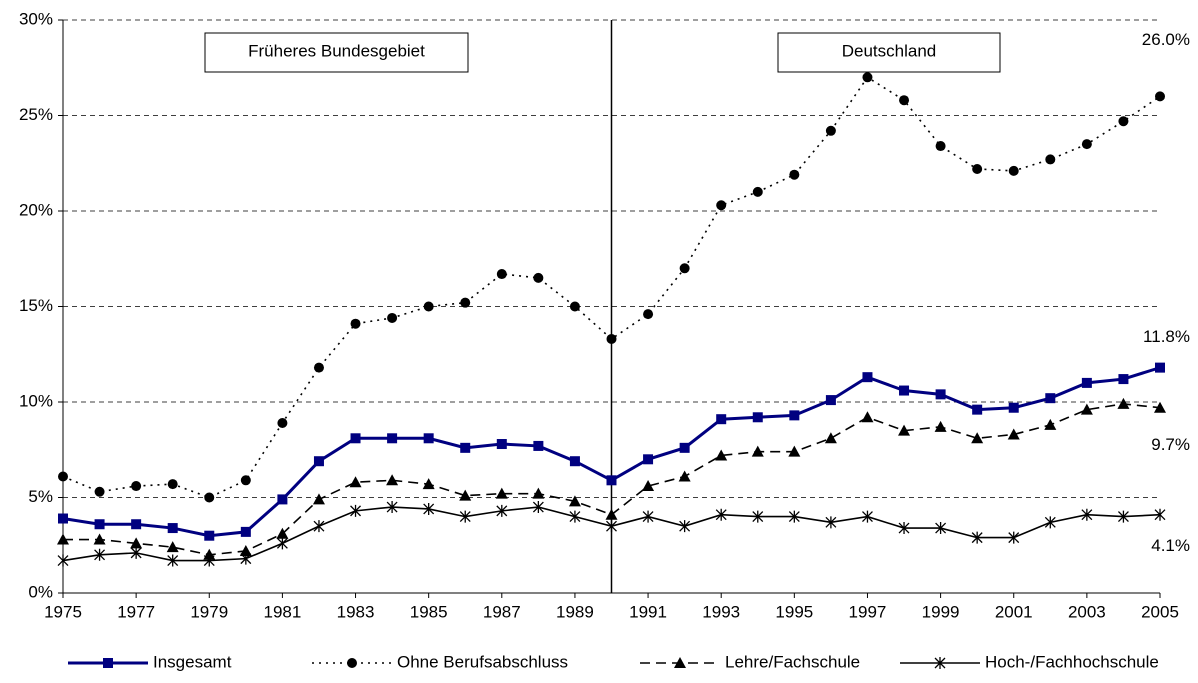  I want to click on x-tick-label: 1991, so click(648, 611).